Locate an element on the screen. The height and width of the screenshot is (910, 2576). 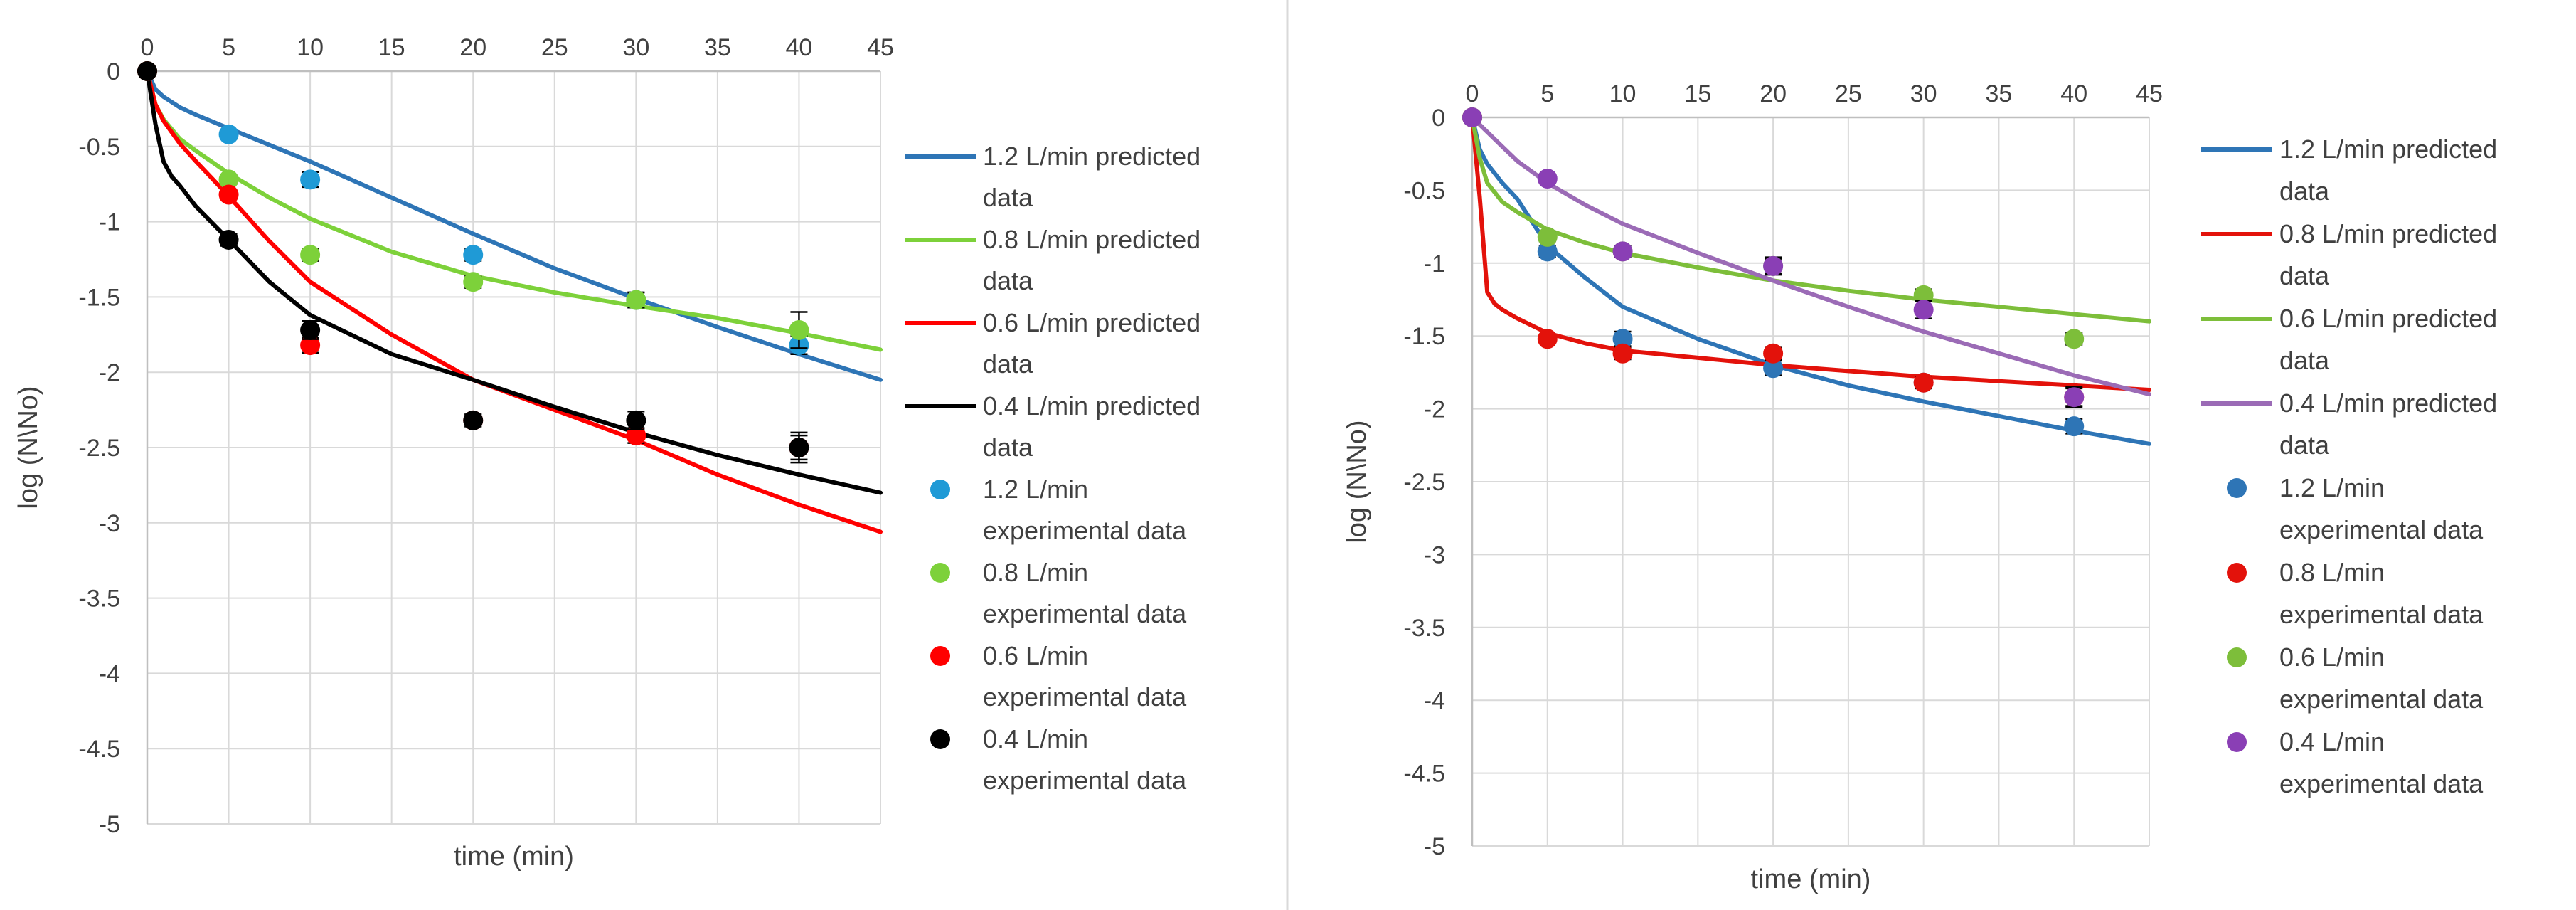
y-tick-label: -1 is located at coordinates (1434, 263).